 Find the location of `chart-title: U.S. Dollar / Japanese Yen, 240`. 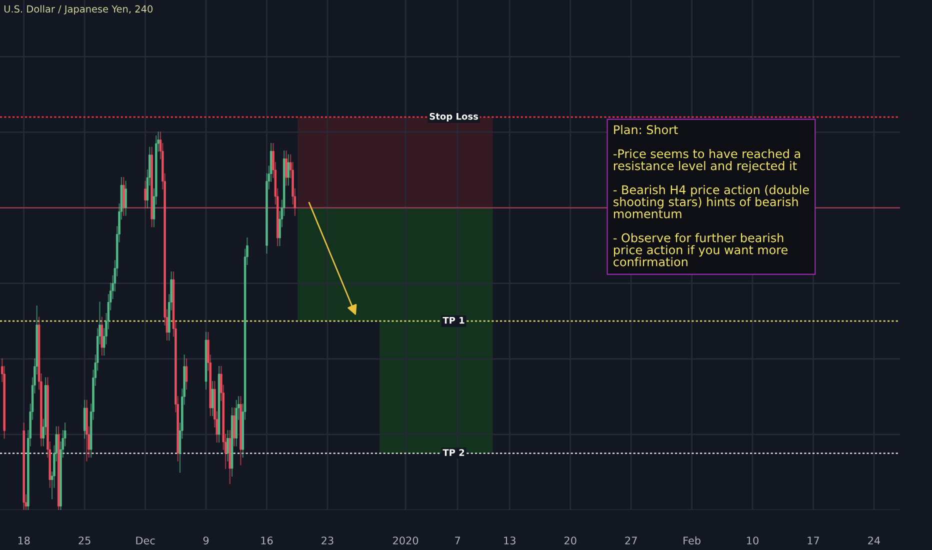

chart-title: U.S. Dollar / Japanese Yen, 240 is located at coordinates (78, 10).